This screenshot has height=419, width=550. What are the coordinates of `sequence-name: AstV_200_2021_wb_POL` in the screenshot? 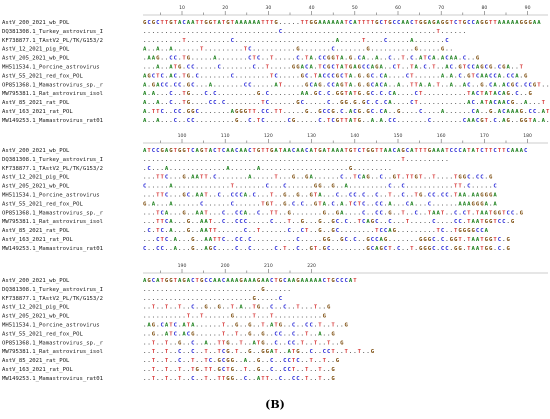 It's located at (36, 151).